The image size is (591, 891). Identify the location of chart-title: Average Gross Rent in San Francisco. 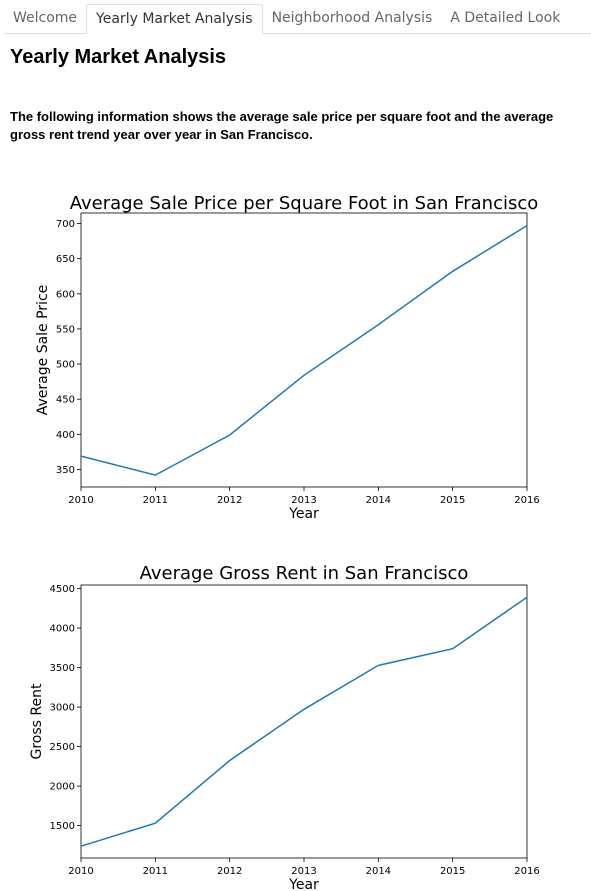
(304, 573).